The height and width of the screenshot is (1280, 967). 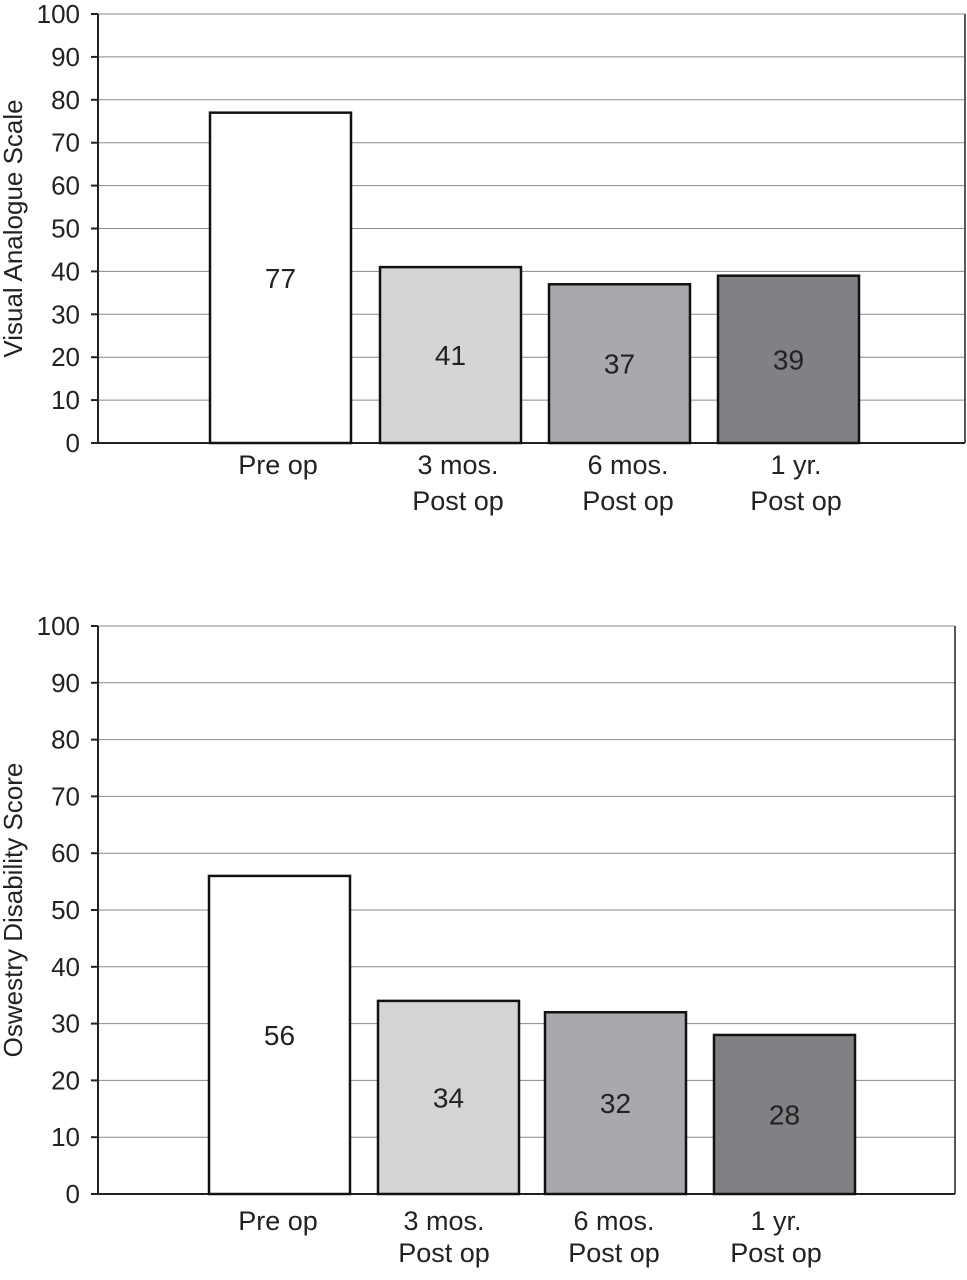 I want to click on bar-value-label: 32, so click(x=615, y=1103).